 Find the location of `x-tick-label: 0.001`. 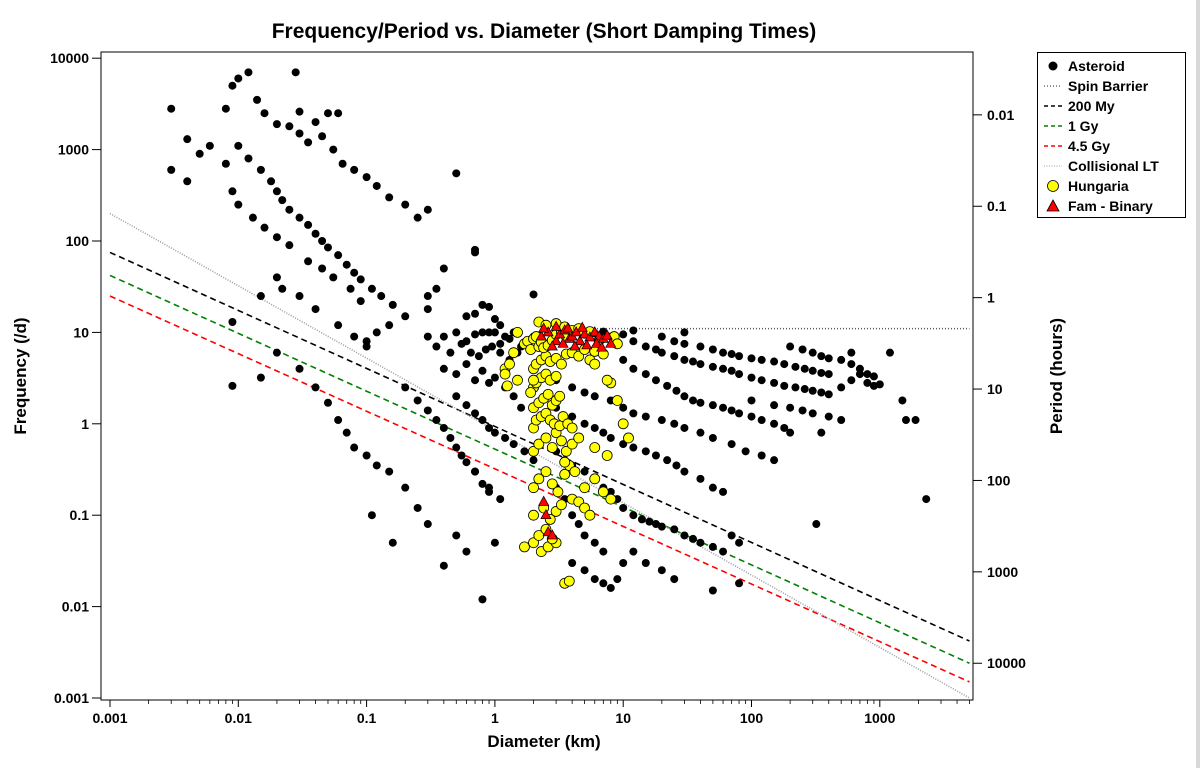

x-tick-label: 0.001 is located at coordinates (109, 718).